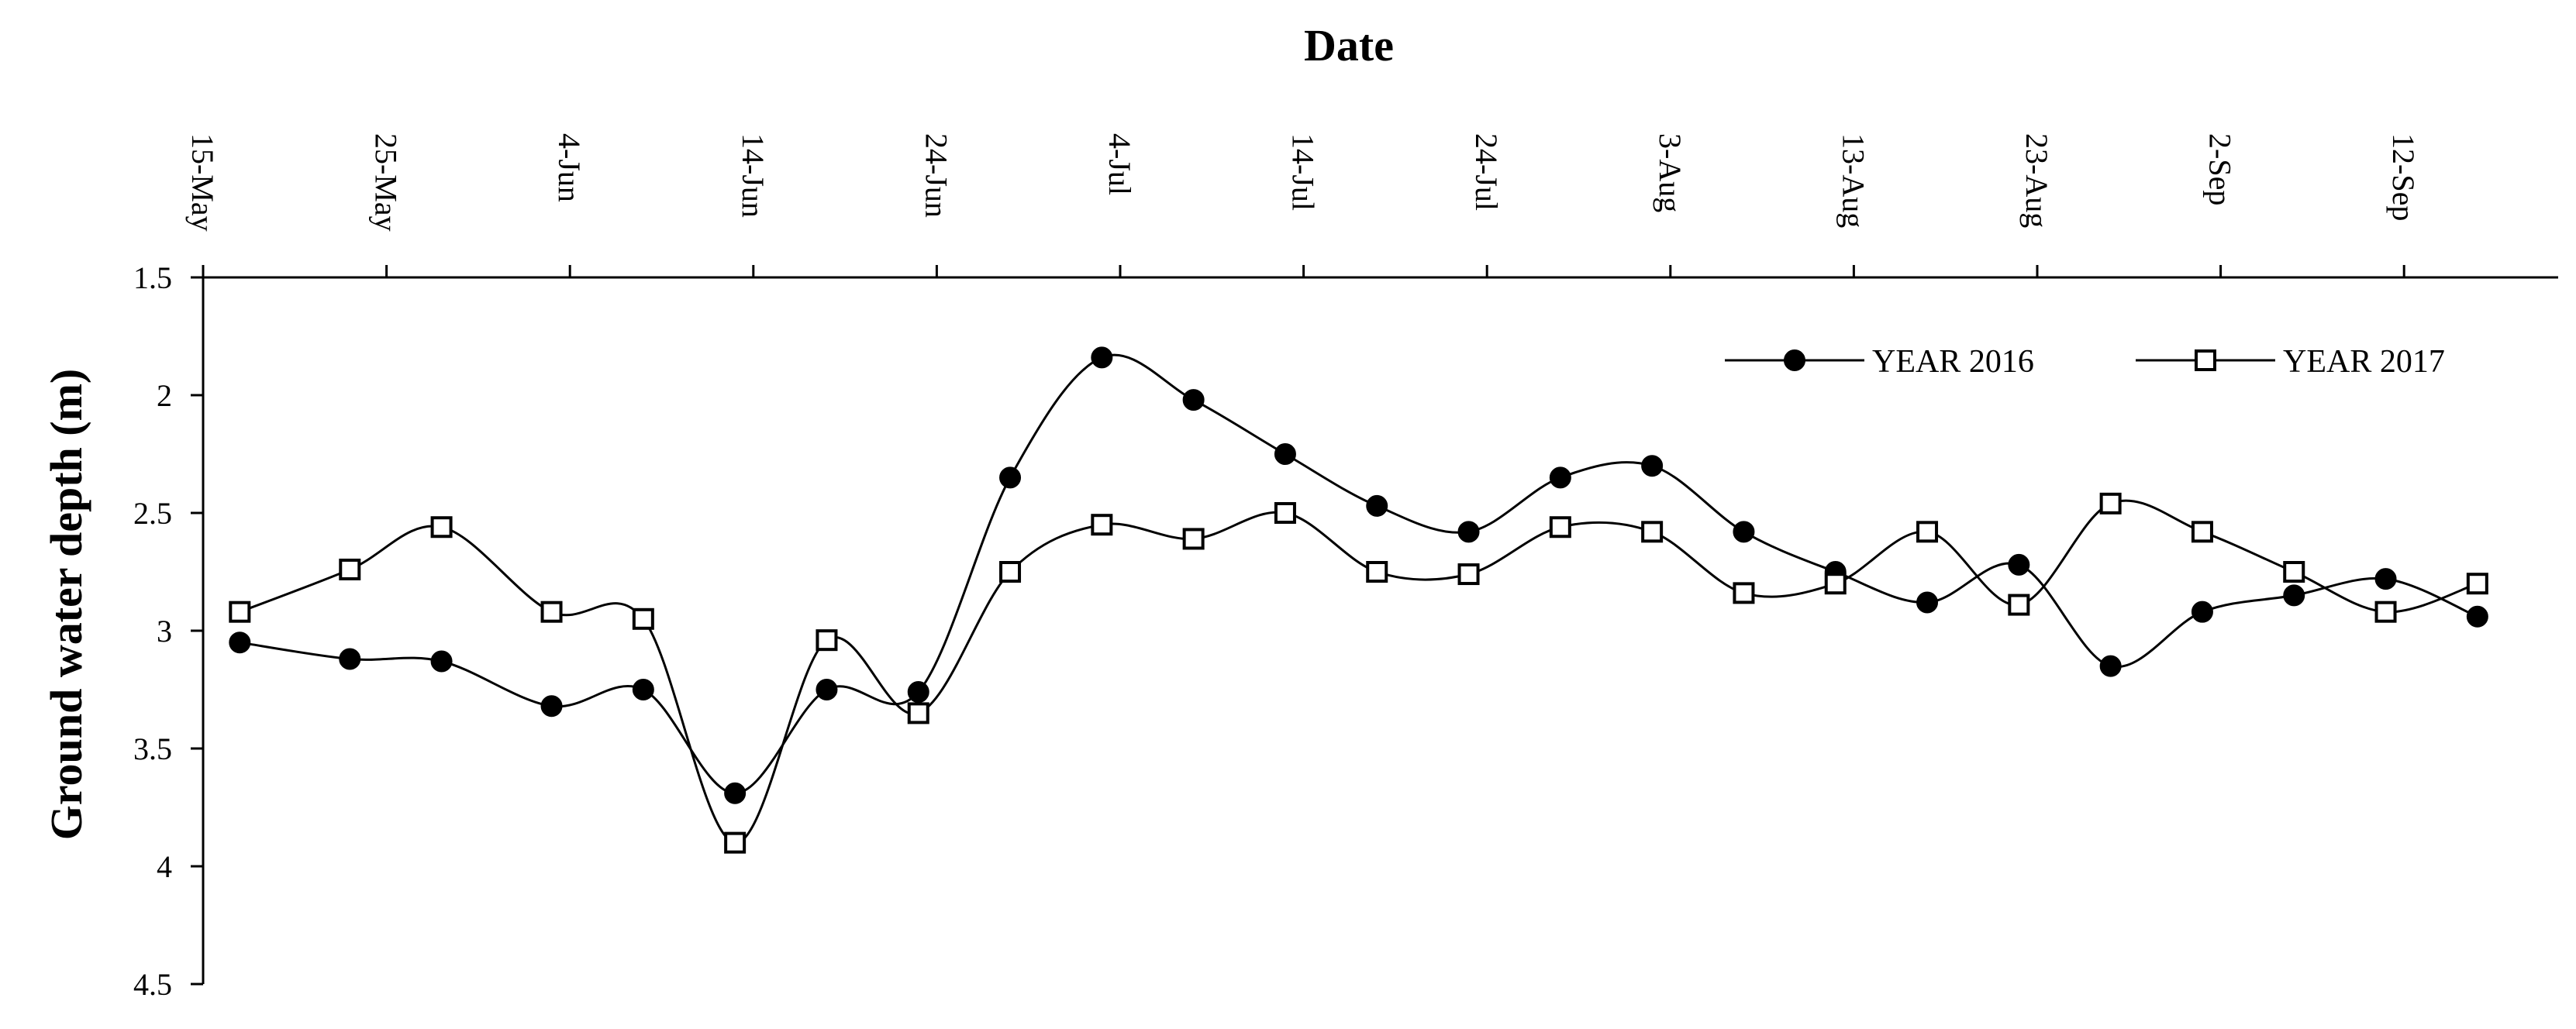  Describe the element at coordinates (1119, 164) in the screenshot. I see `x-tick-label: 4-Jul` at that location.